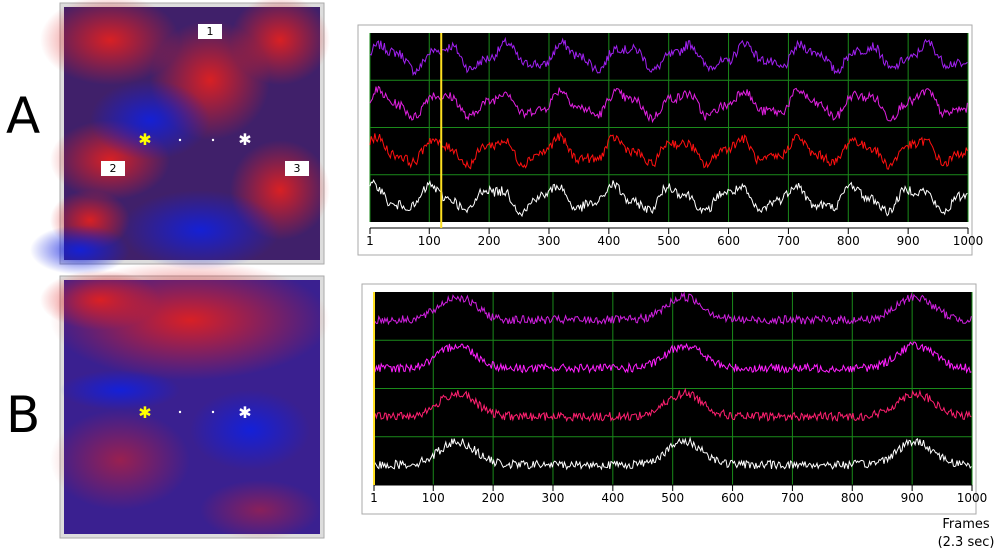  I want to click on panel-label: A, so click(23, 116).